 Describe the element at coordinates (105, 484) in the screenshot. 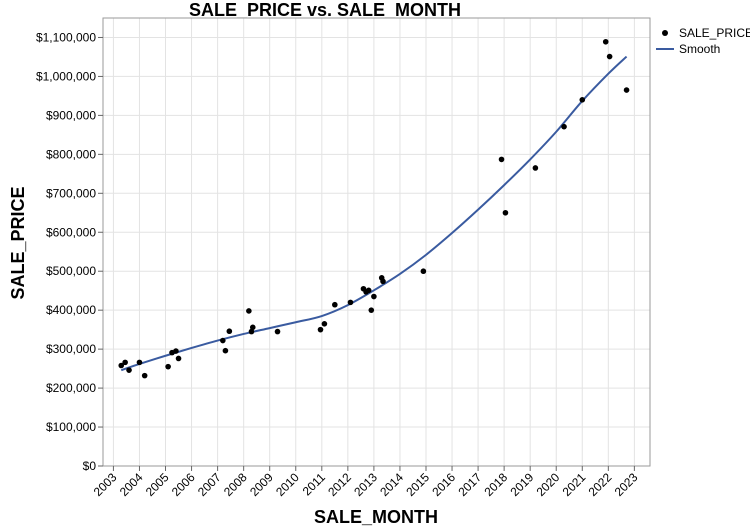

I see `x-tick-label: 2003` at that location.